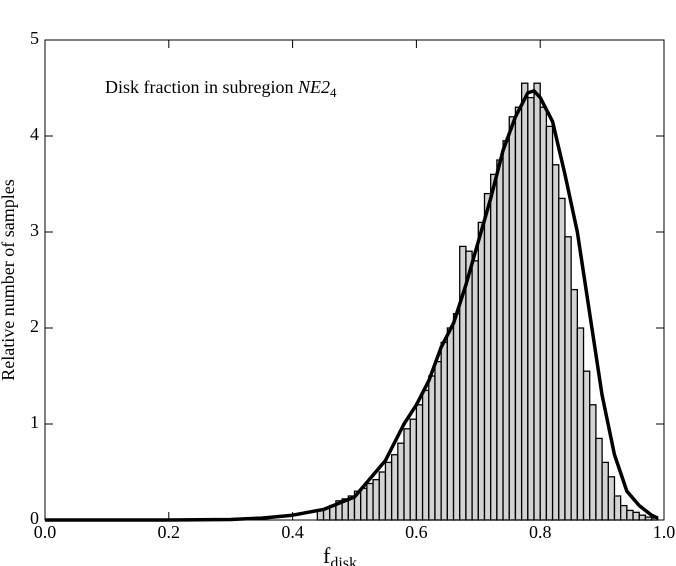 The height and width of the screenshot is (566, 676). I want to click on y-tick-label: 5, so click(34, 38).